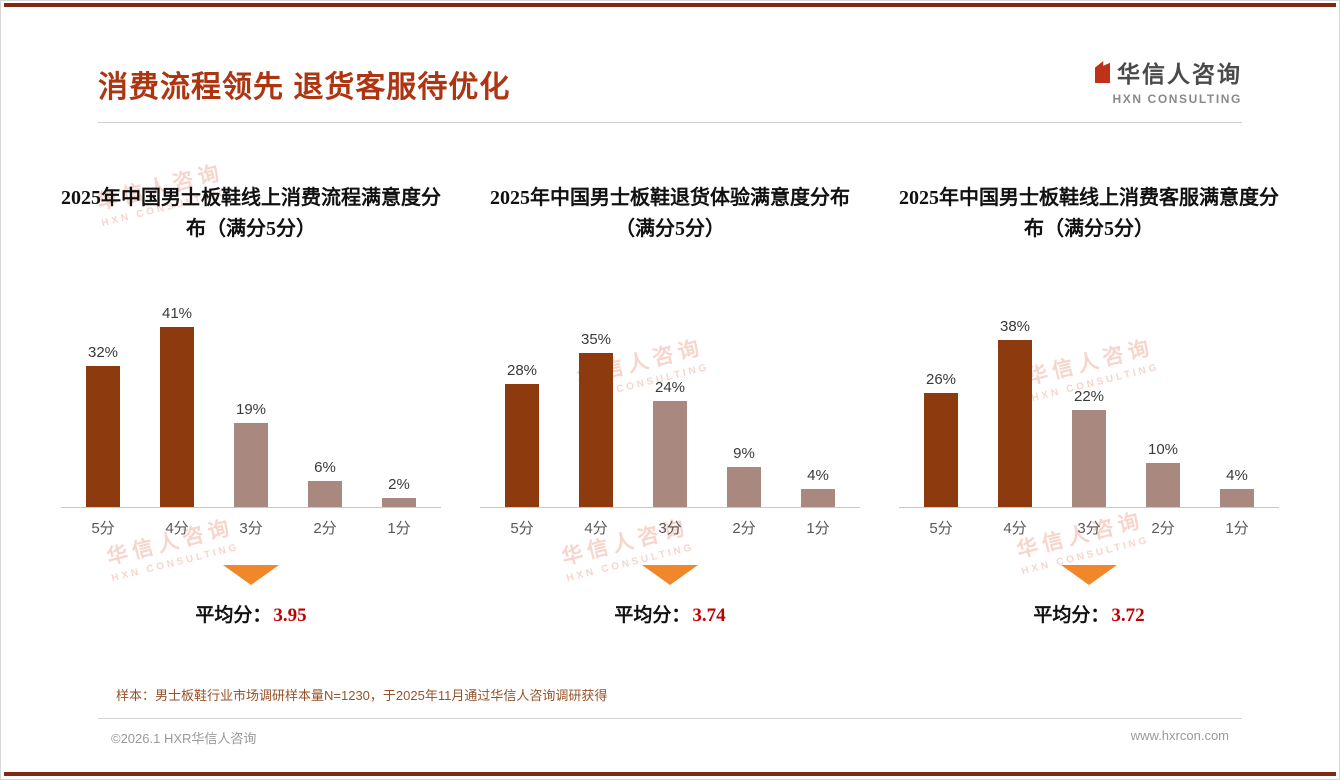  I want to click on chart-title: 2025年中国男士板鞋退货体验满意度分布（满分5分）, so click(670, 213).